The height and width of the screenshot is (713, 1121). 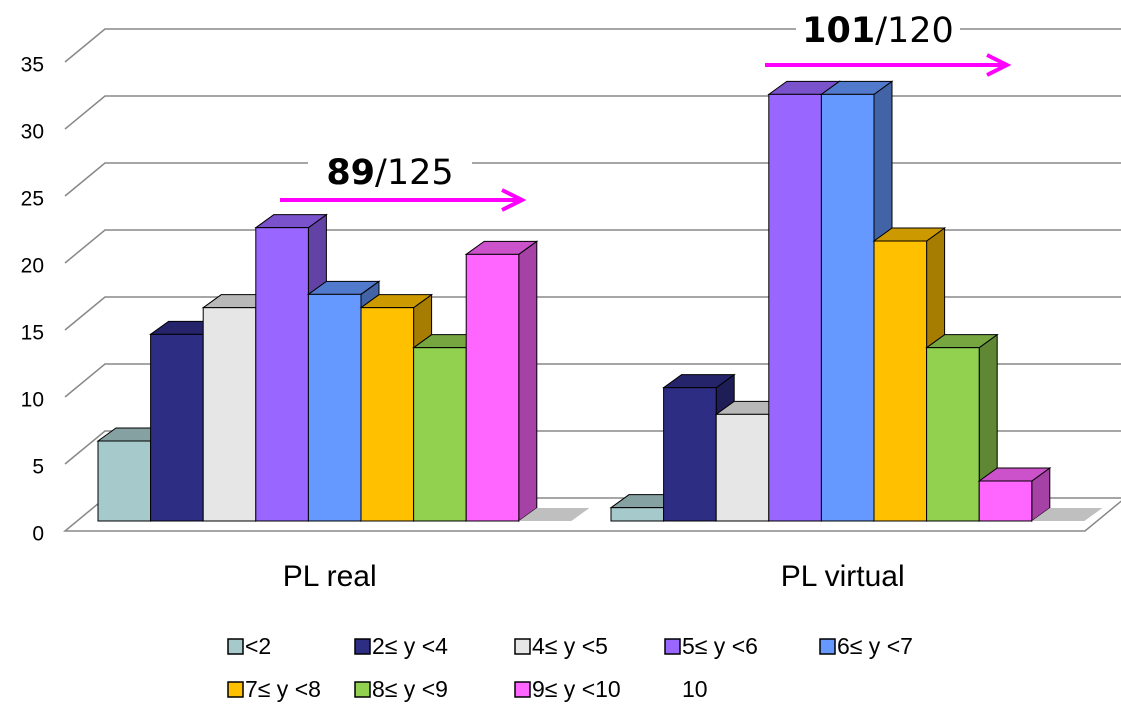 I want to click on legend-label: 9≤ y <10, so click(x=576, y=689).